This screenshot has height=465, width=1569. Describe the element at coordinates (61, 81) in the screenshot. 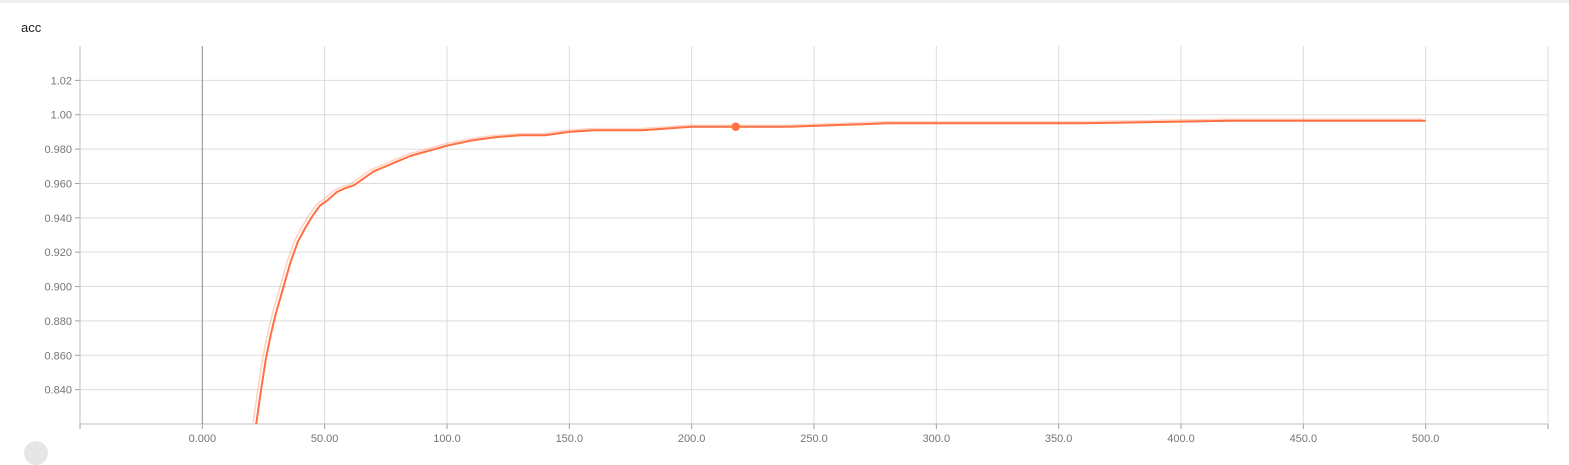

I see `y-tick-label: 1.02` at that location.